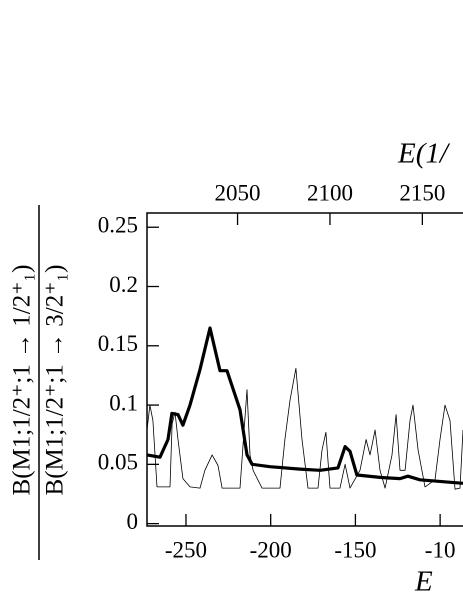  Describe the element at coordinates (118, 343) in the screenshot. I see `y-tick-label: 0.15` at that location.